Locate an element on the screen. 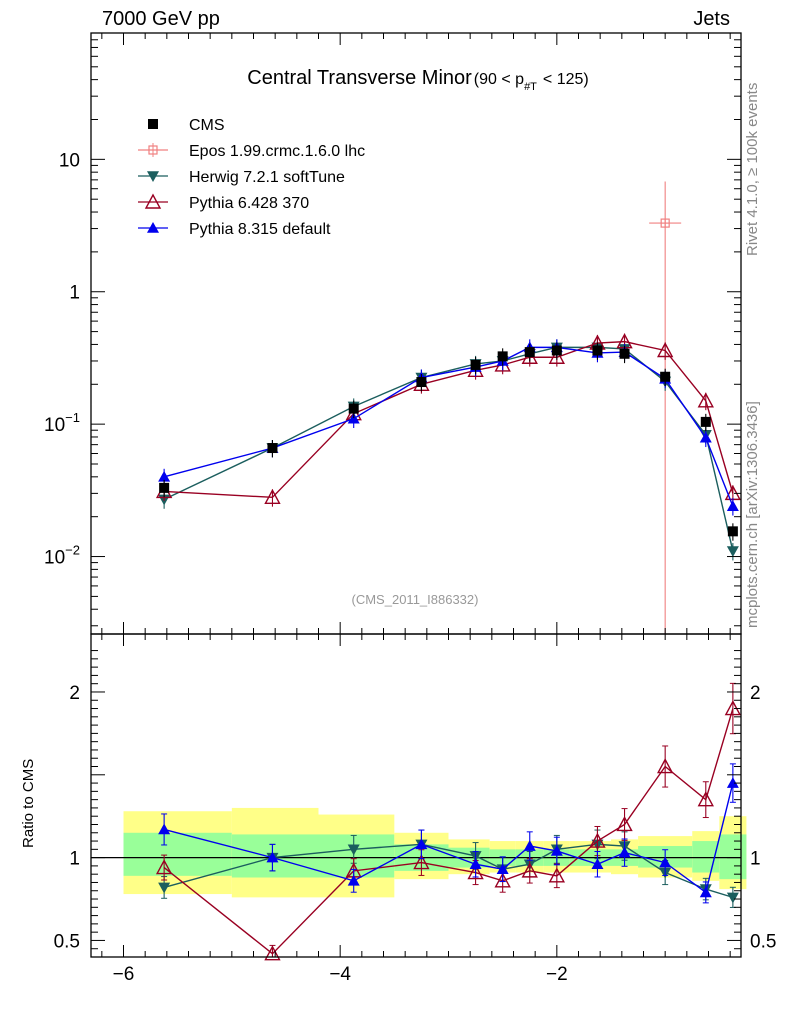 The height and width of the screenshot is (1024, 786). y-tick-label: 1 is located at coordinates (74, 293).